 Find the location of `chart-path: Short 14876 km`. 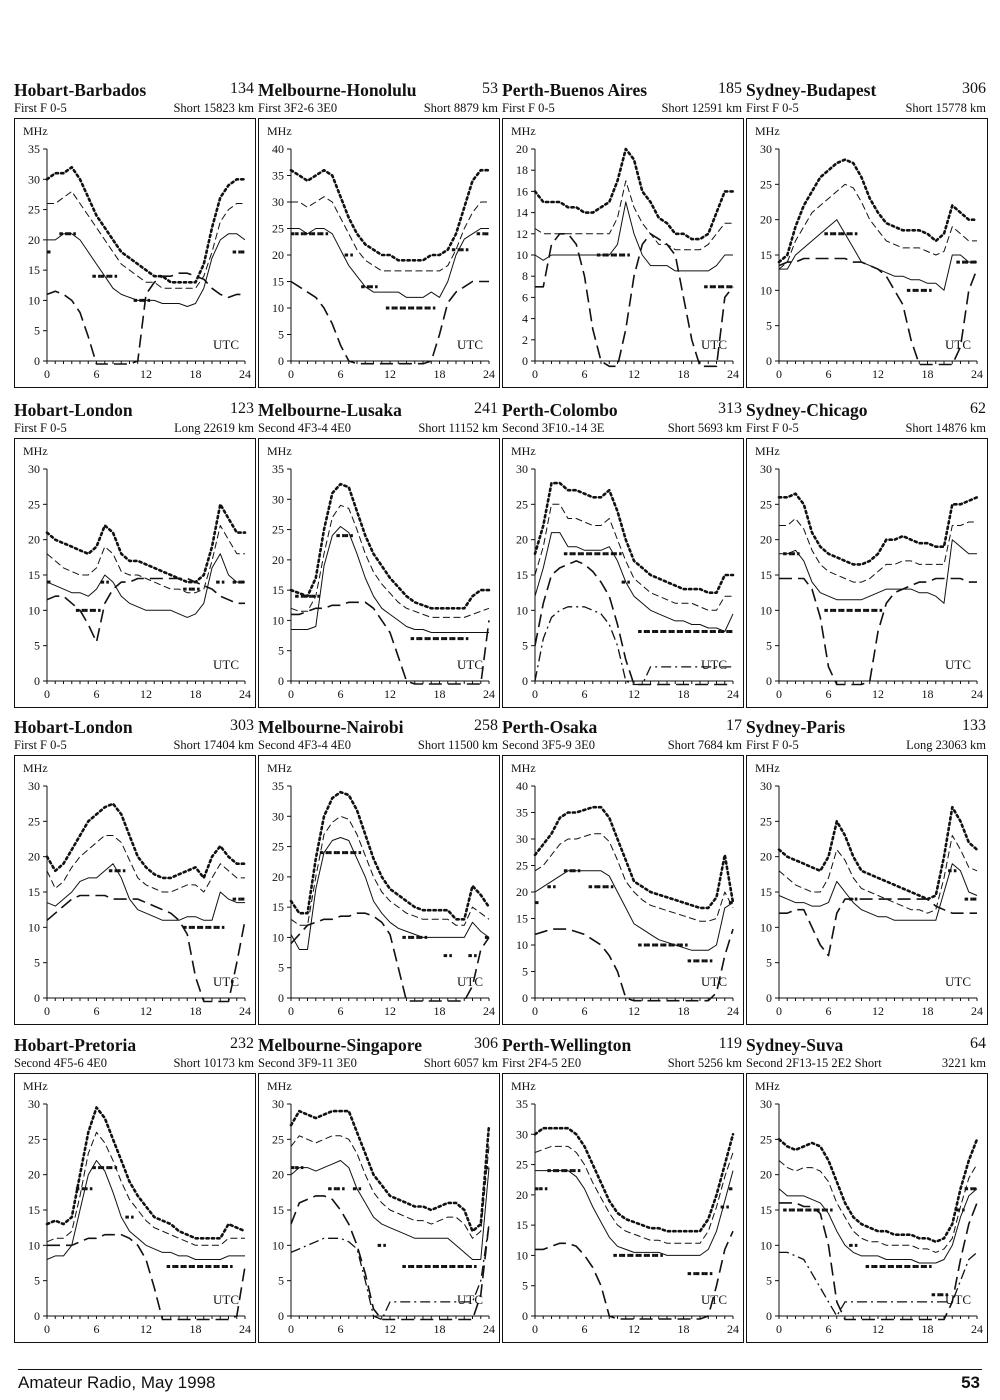

chart-path: Short 14876 km is located at coordinates (945, 428).